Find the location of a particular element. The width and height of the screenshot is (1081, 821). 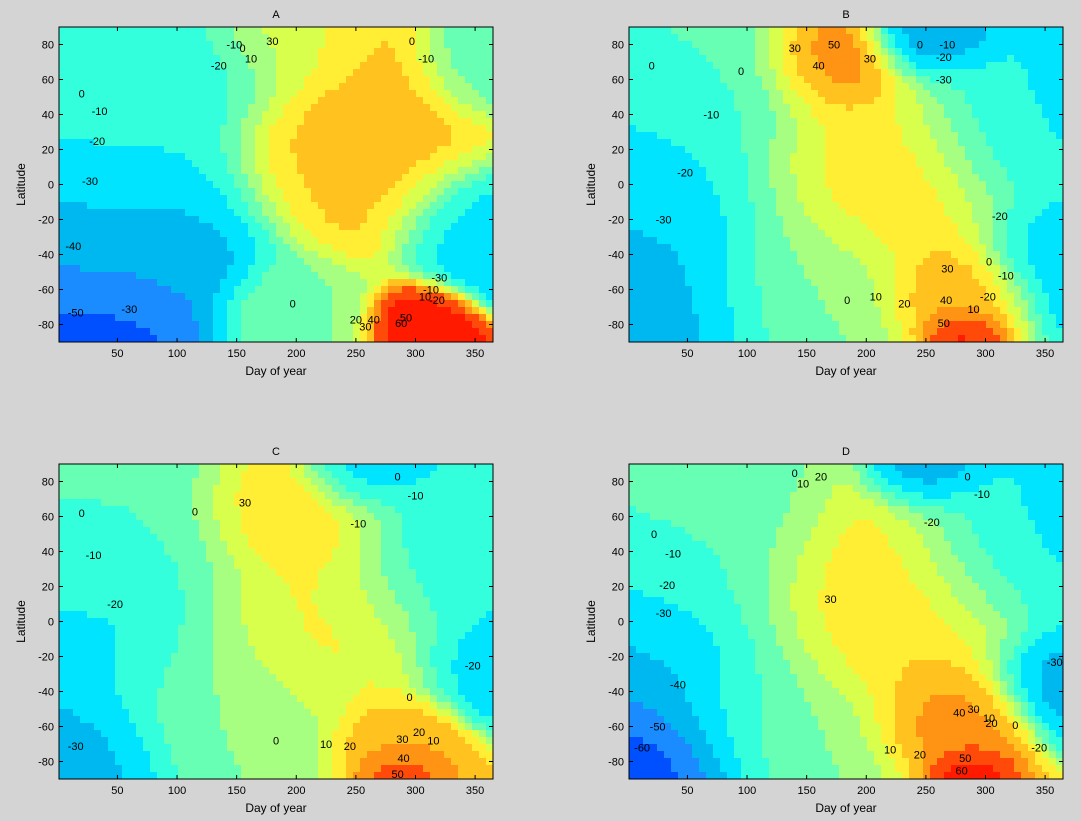

x-tick-label: 150 is located at coordinates (806, 791).